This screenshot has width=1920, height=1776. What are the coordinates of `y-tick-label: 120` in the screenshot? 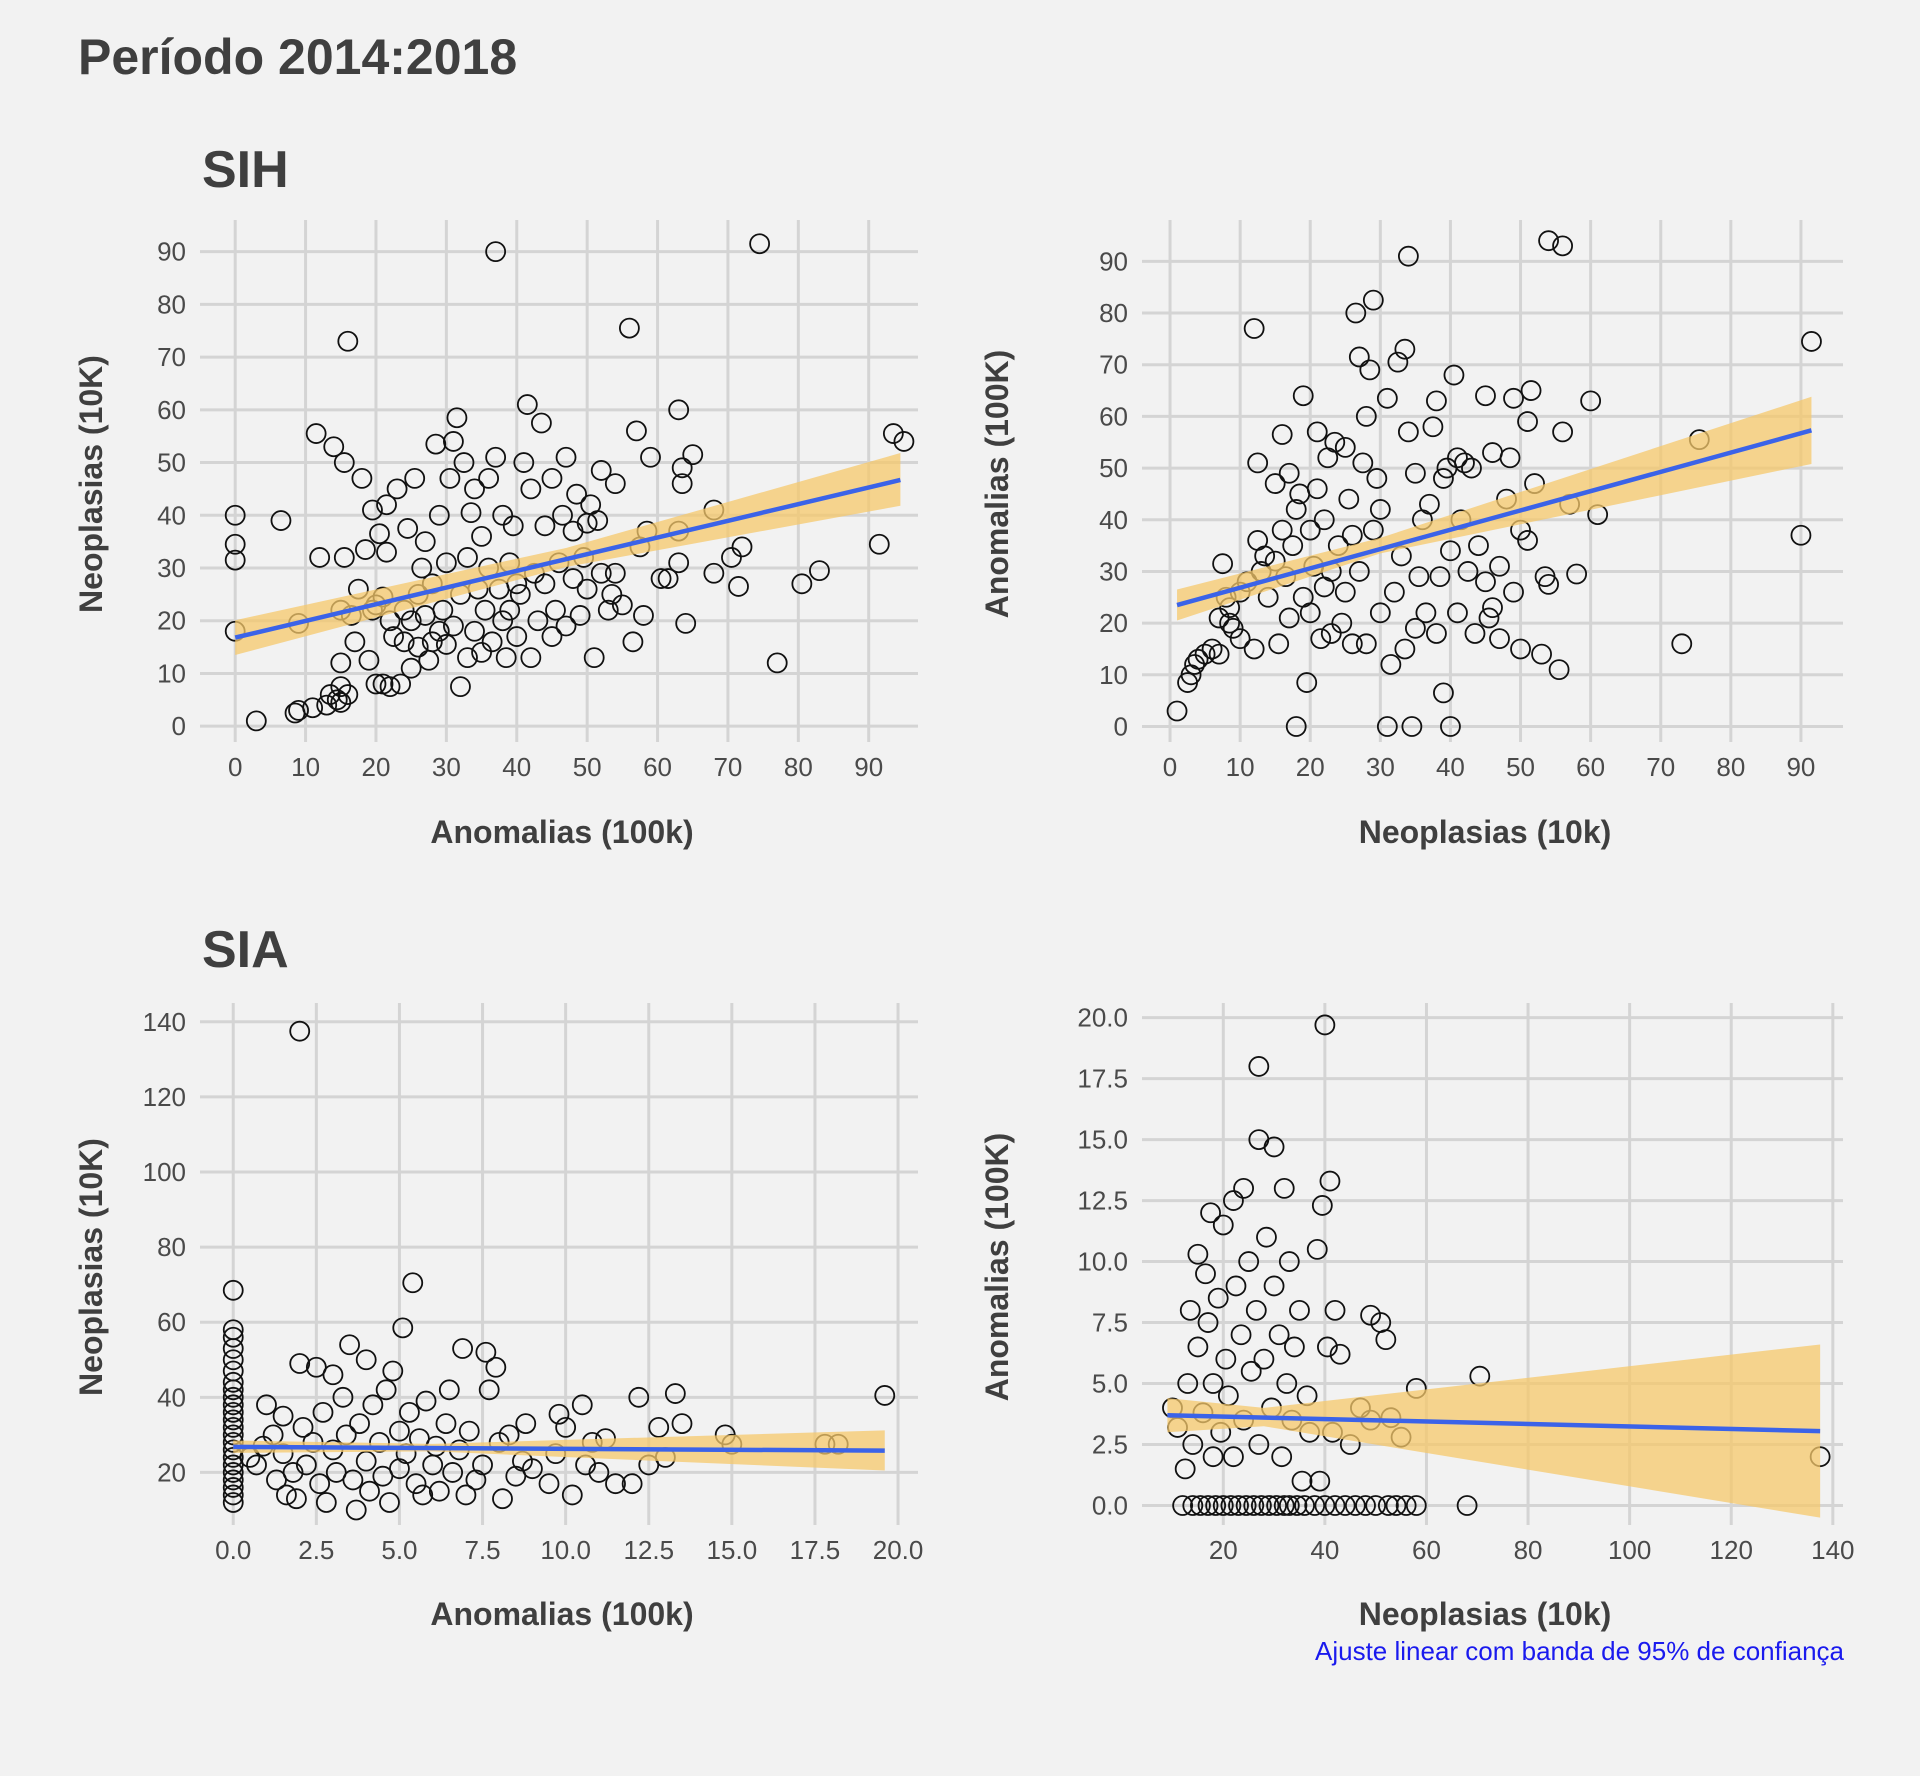 It's located at (164, 1097).